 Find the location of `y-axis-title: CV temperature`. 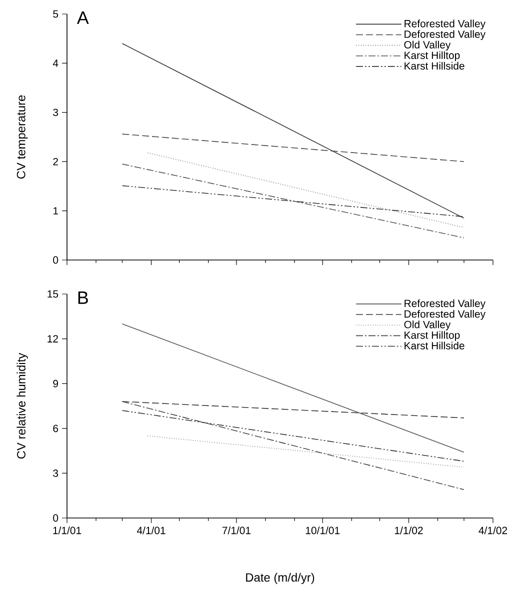

y-axis-title: CV temperature is located at coordinates (22, 137).